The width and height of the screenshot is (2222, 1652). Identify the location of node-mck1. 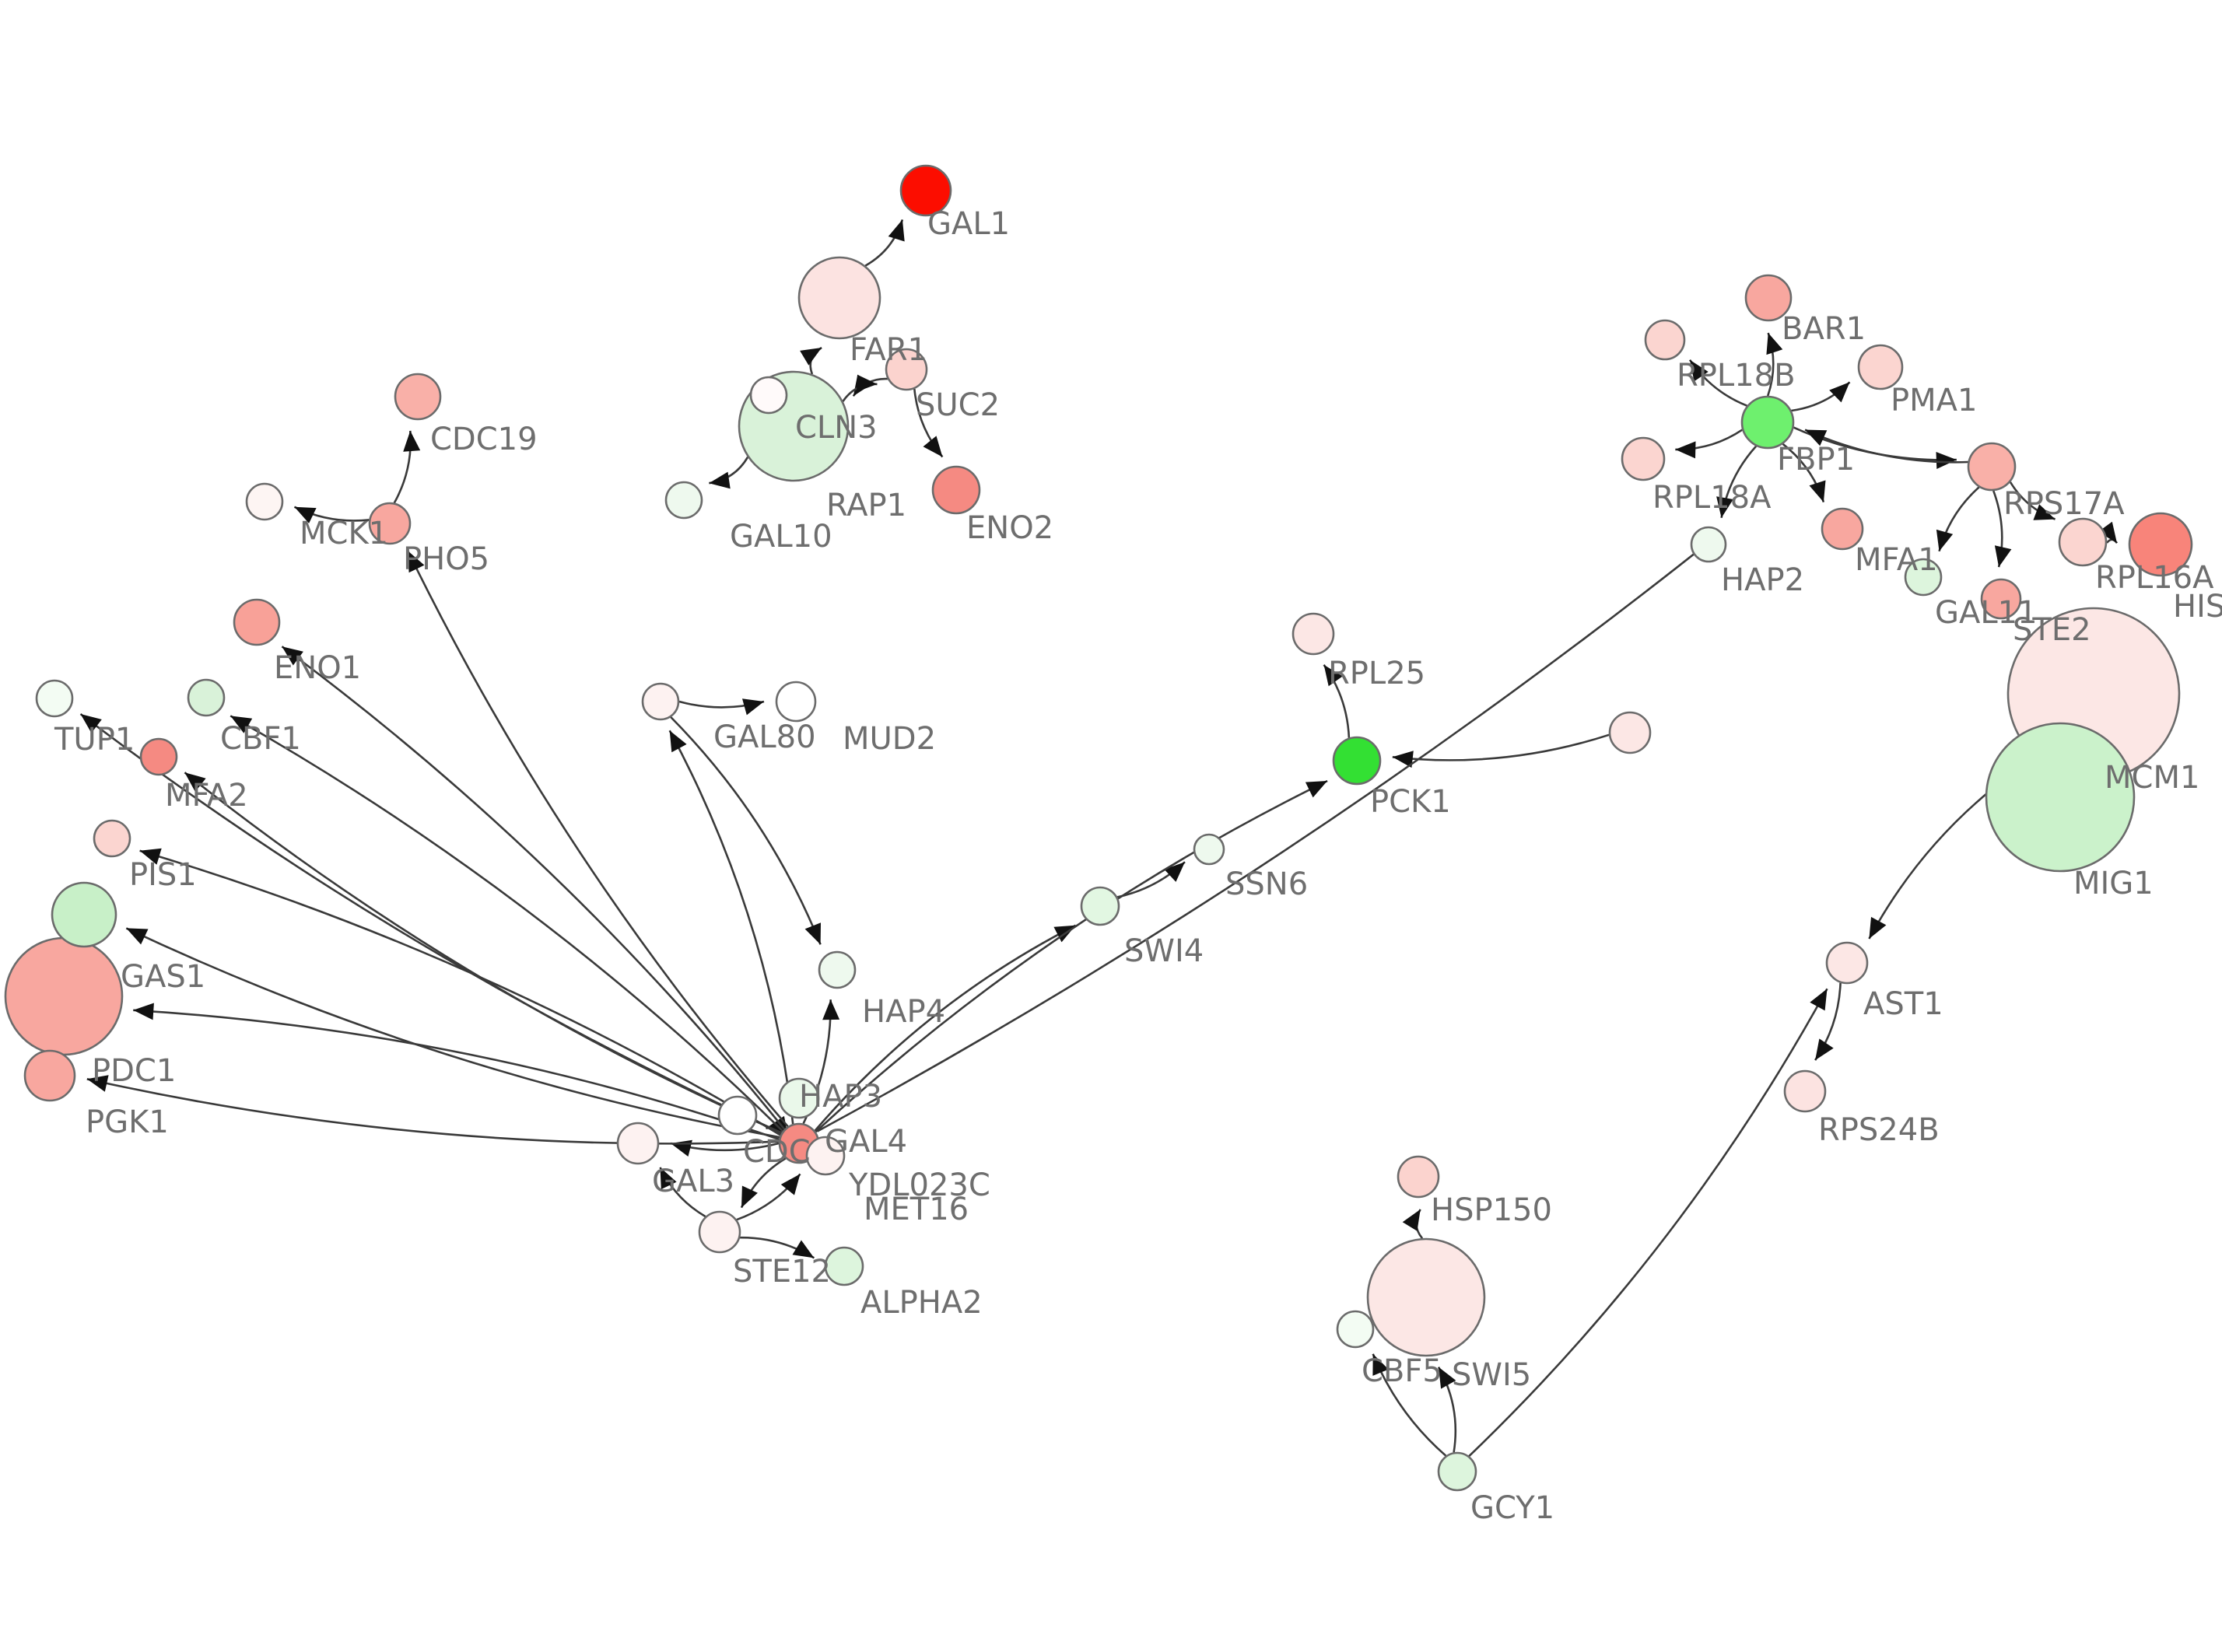
(264, 502).